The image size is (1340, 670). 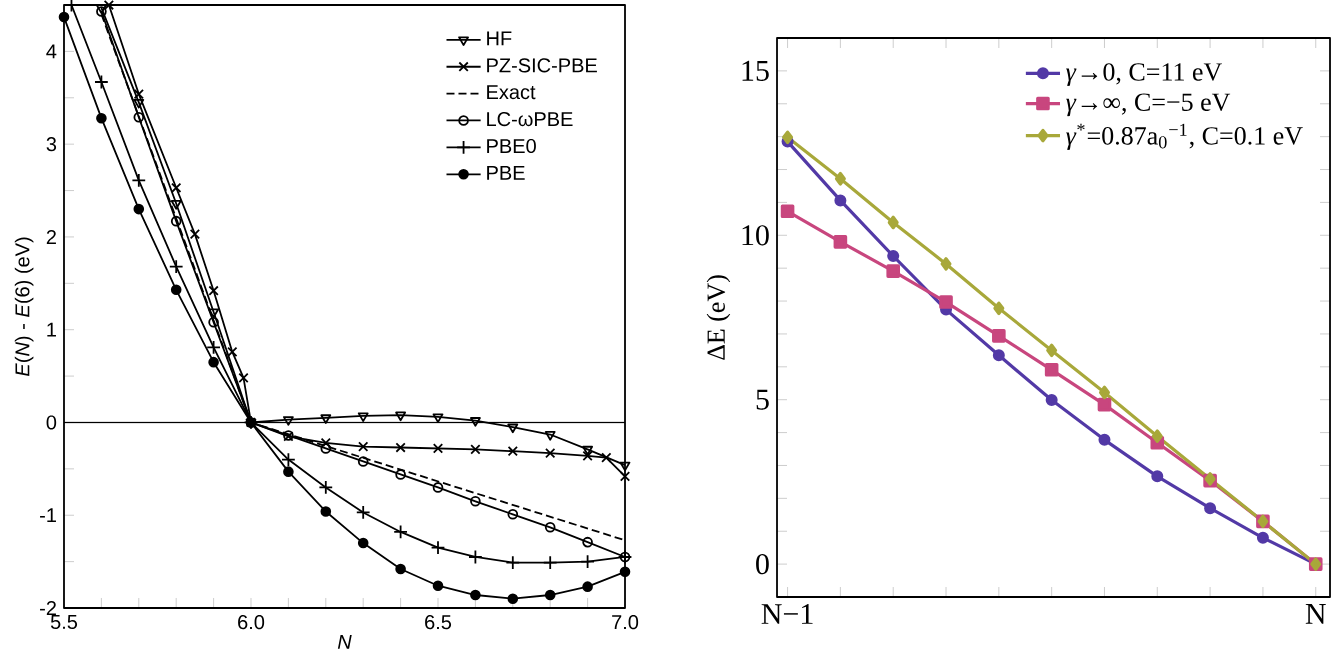 I want to click on legend-label: LC-ωPBE, so click(x=530, y=119).